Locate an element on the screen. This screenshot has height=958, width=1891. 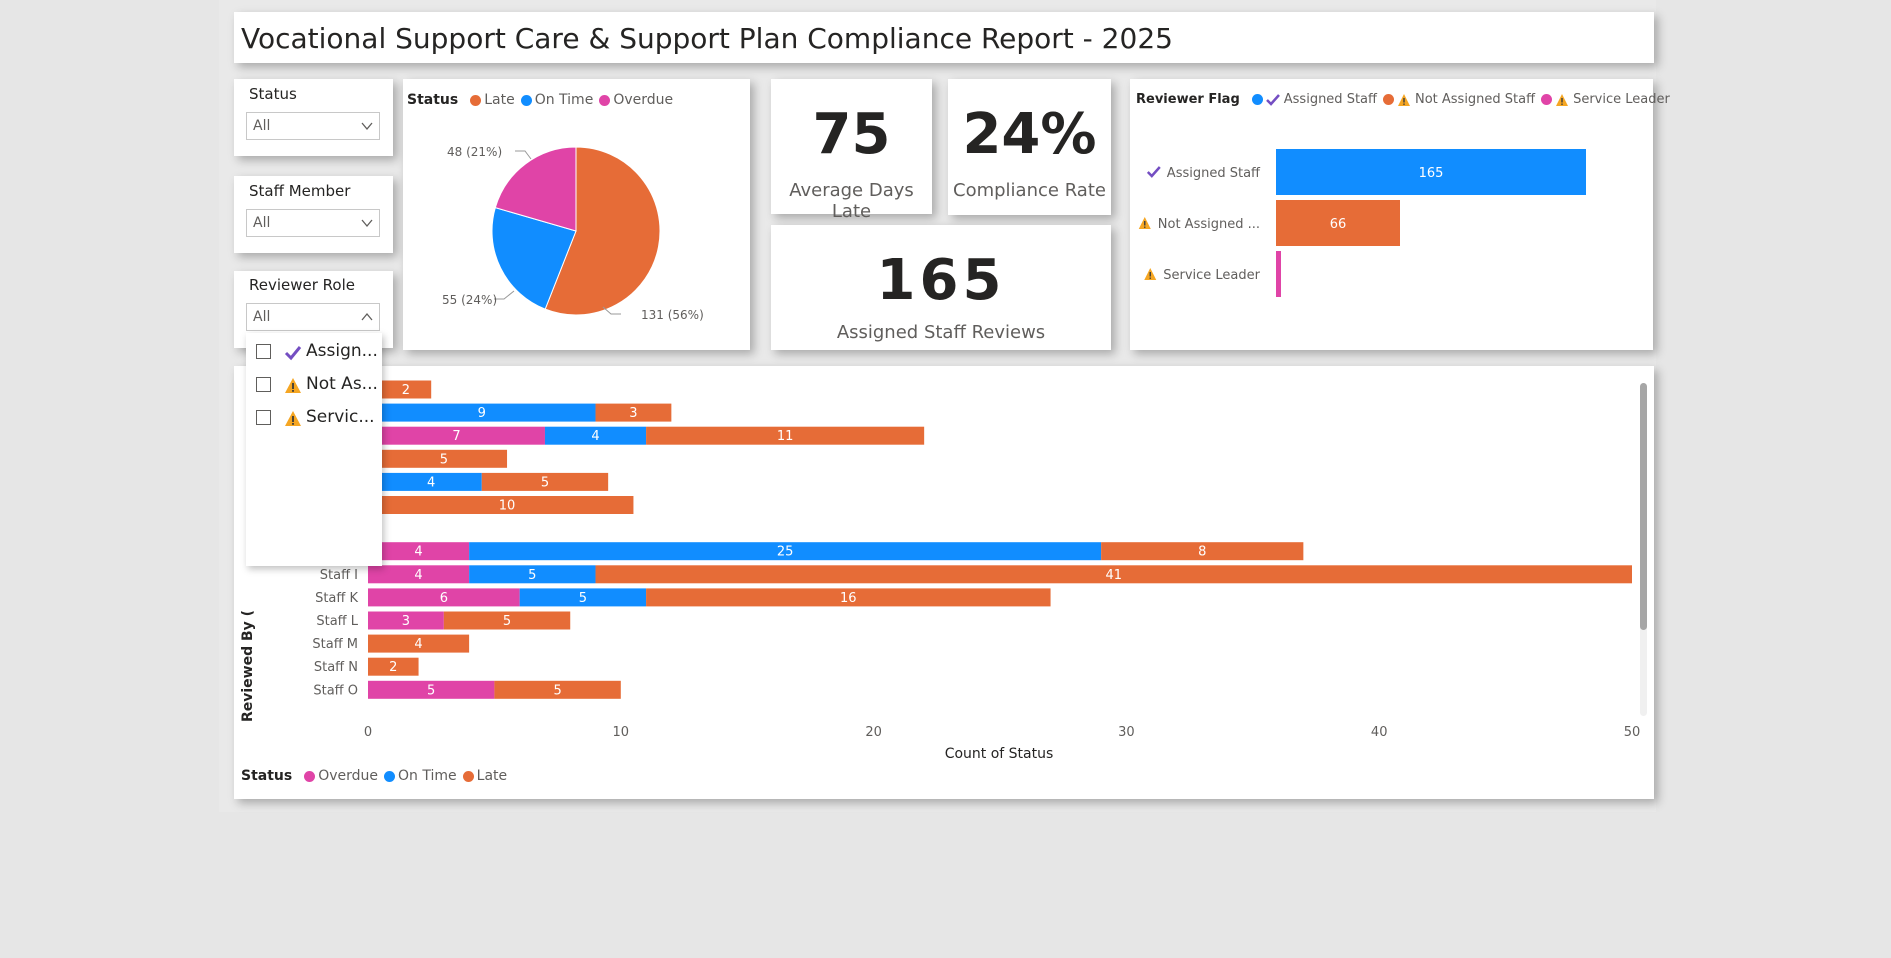
x-tick-label: 50 is located at coordinates (1632, 732).